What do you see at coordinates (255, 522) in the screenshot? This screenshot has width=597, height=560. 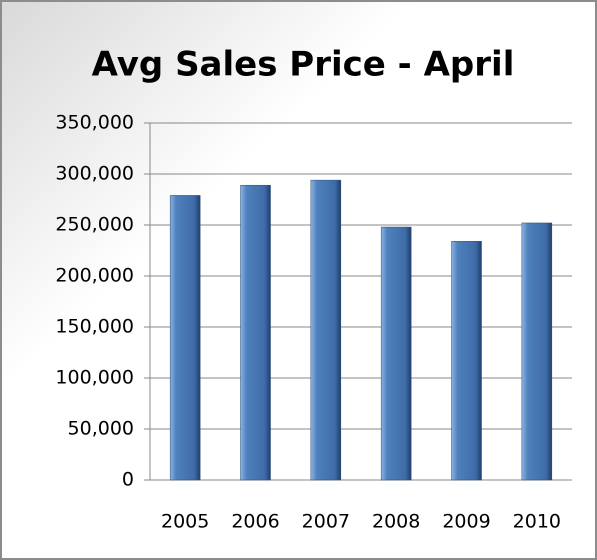 I see `x-tick-label: 2006` at bounding box center [255, 522].